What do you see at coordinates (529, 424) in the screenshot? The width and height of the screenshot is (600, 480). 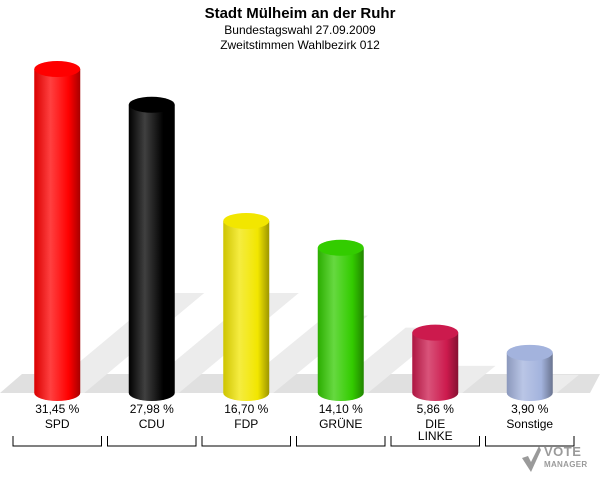 I see `category-label: Sonstige` at bounding box center [529, 424].